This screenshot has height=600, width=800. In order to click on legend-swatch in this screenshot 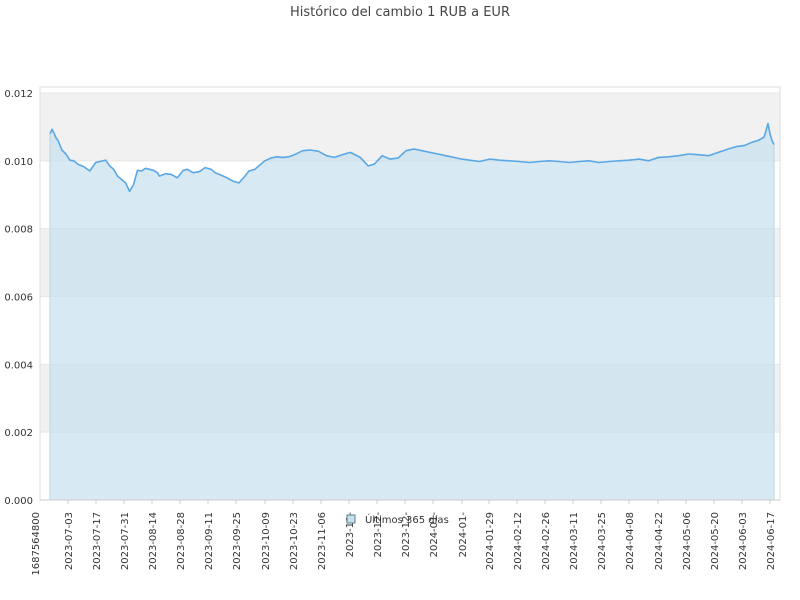, I will do `click(351, 519)`.